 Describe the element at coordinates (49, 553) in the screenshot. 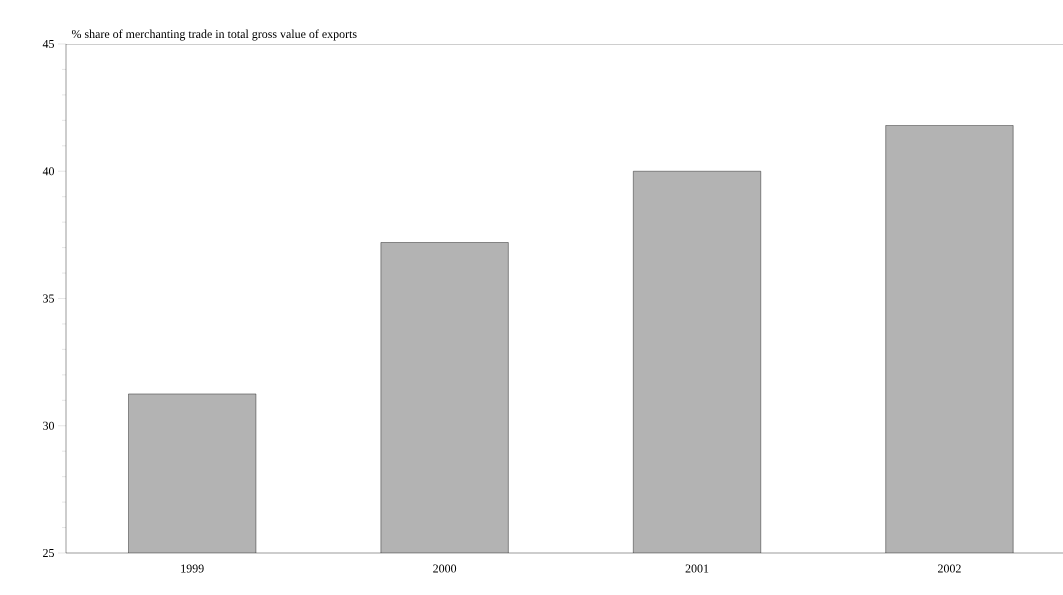

I see `y-tick-label: 25` at that location.